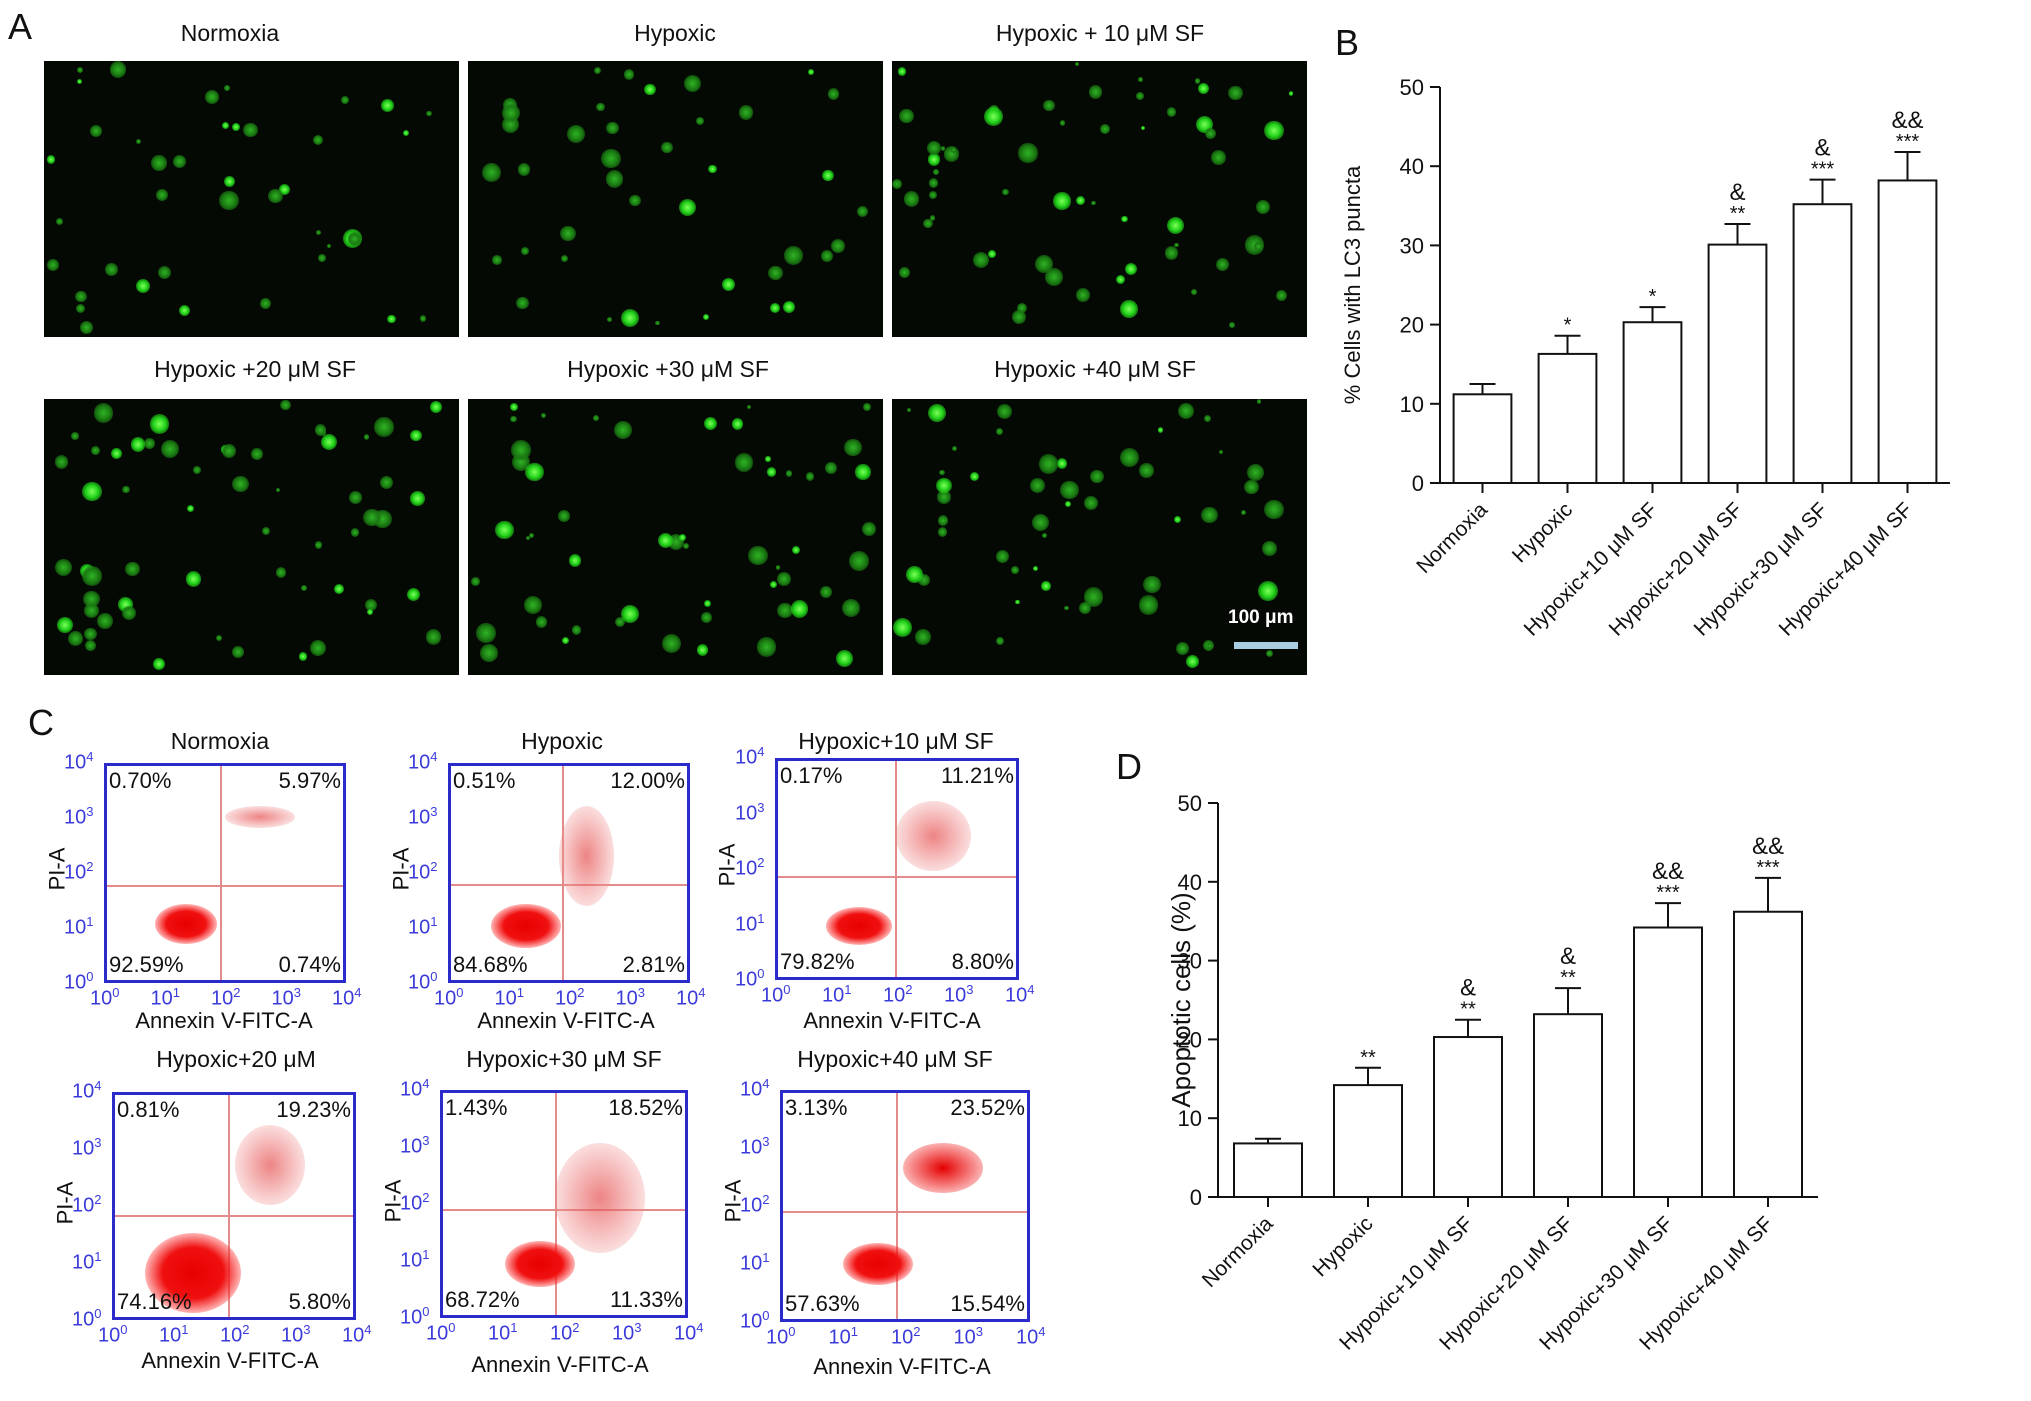 Image resolution: width=2031 pixels, height=1401 pixels. Describe the element at coordinates (154, 1301) in the screenshot. I see `quadrant-lower-left: 74.16%` at that location.